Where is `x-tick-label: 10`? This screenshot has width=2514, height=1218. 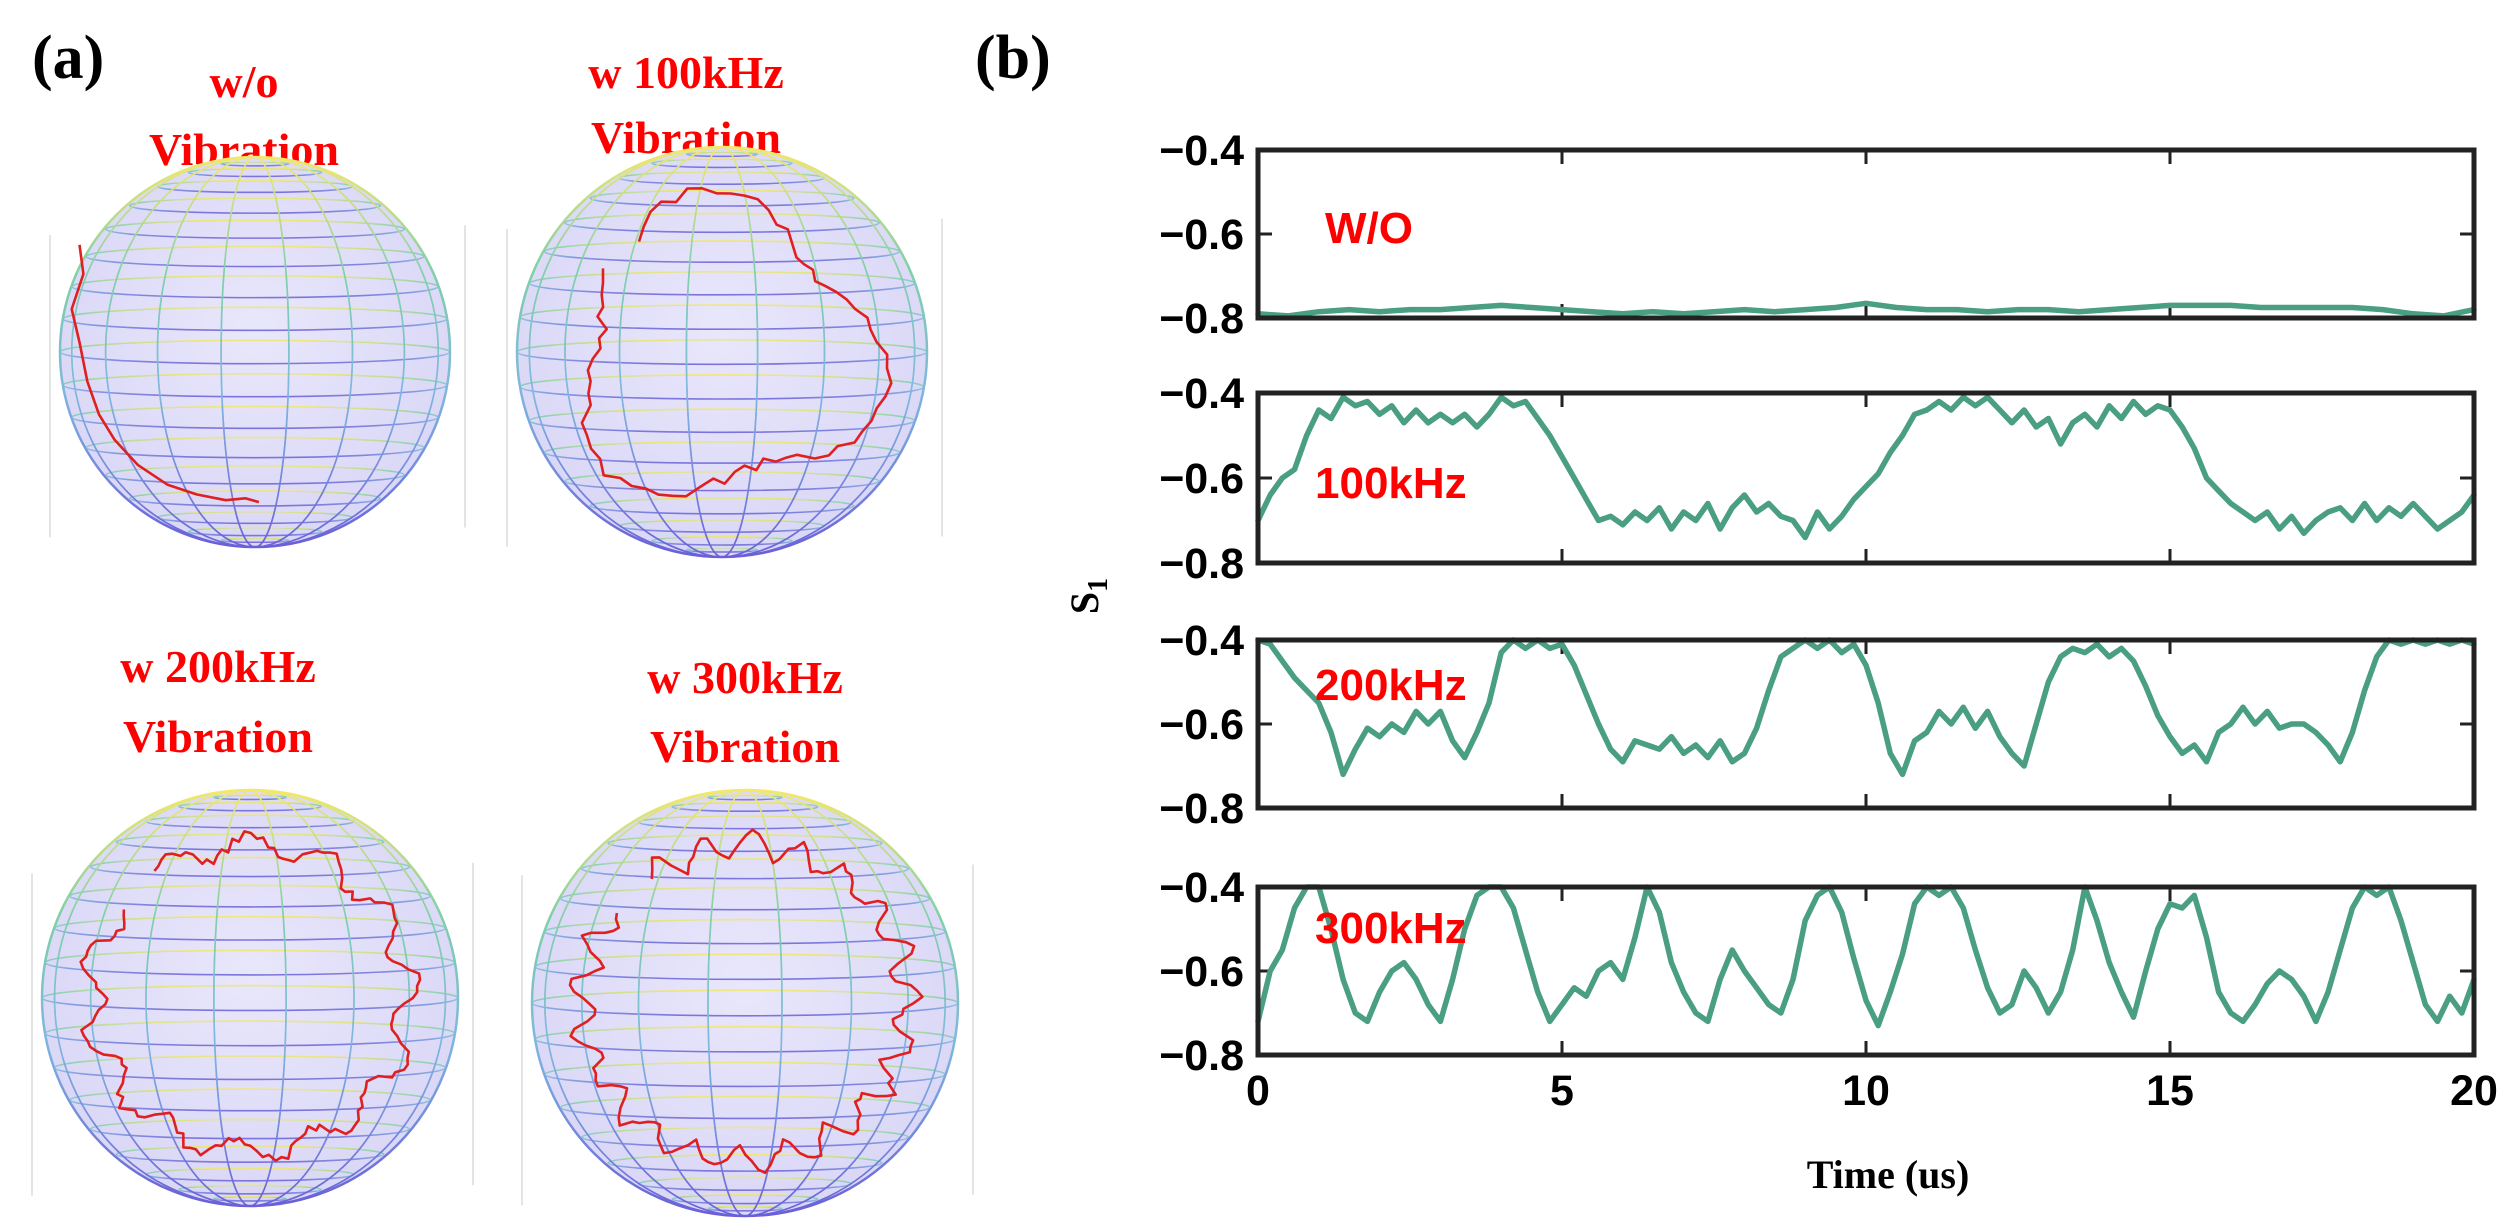 x-tick-label: 10 is located at coordinates (1866, 1091).